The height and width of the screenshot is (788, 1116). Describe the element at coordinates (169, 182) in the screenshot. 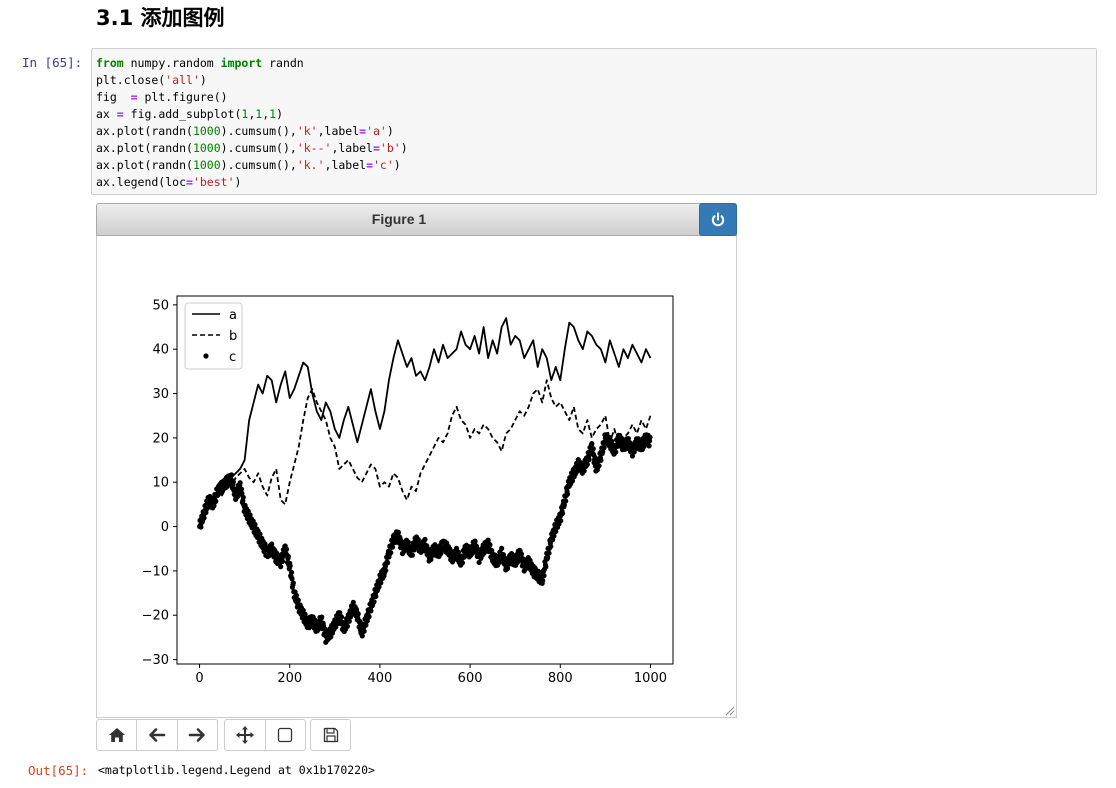

I see `code-line-8: ax.legend(loc='best')` at that location.